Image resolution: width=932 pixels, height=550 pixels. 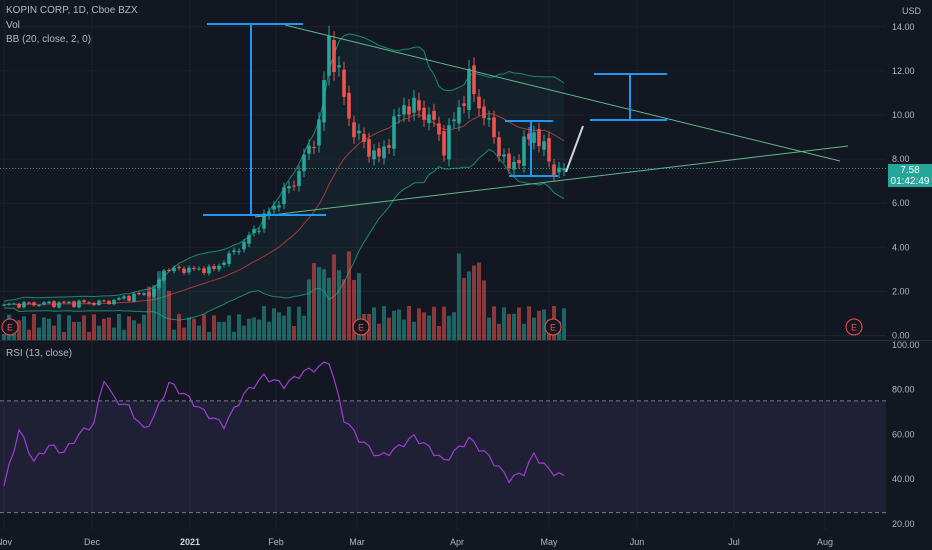 I want to click on countdown-timer: 01:42:49, so click(x=910, y=181).